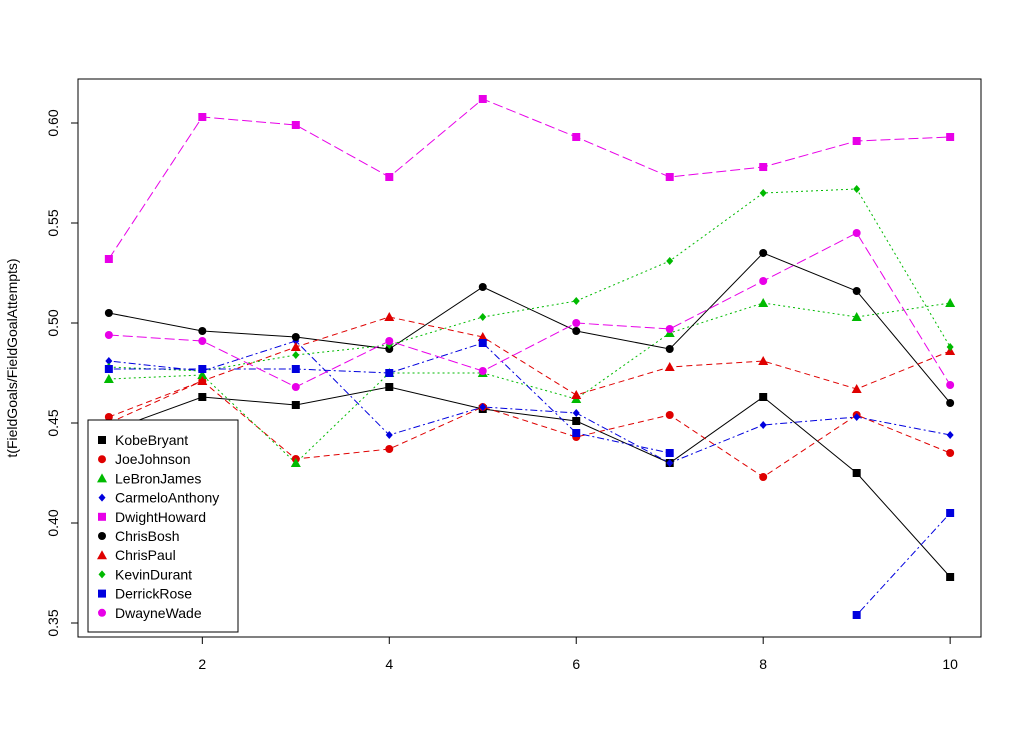  What do you see at coordinates (202, 664) in the screenshot?
I see `x-tick-label-2: 2` at bounding box center [202, 664].